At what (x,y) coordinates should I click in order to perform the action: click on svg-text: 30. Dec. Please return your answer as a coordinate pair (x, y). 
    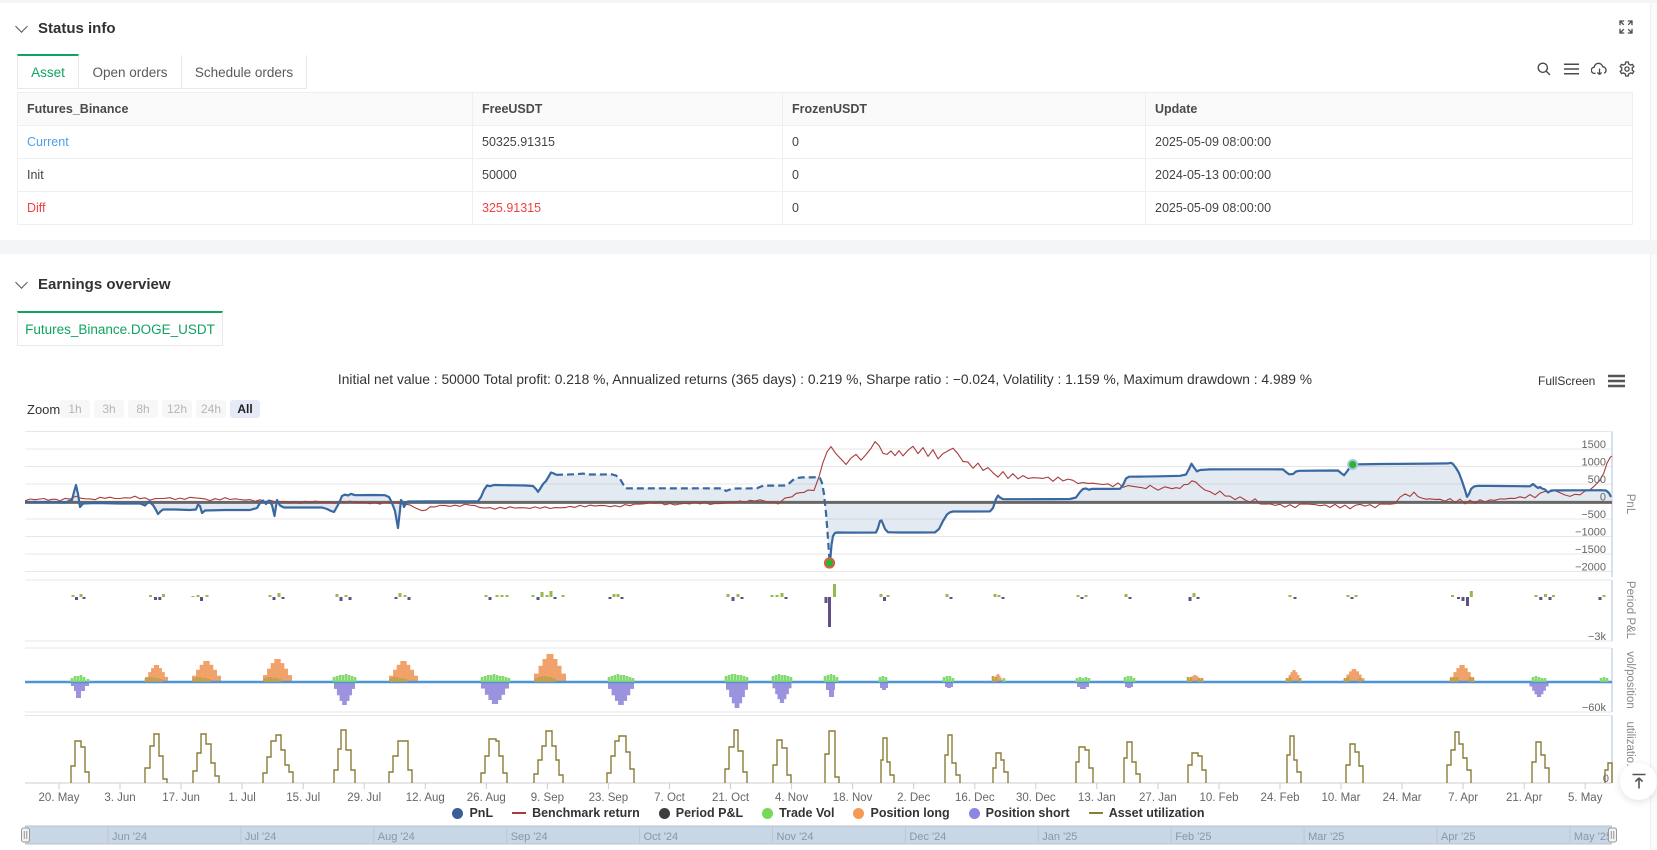
    Looking at the image, I should click on (1036, 798).